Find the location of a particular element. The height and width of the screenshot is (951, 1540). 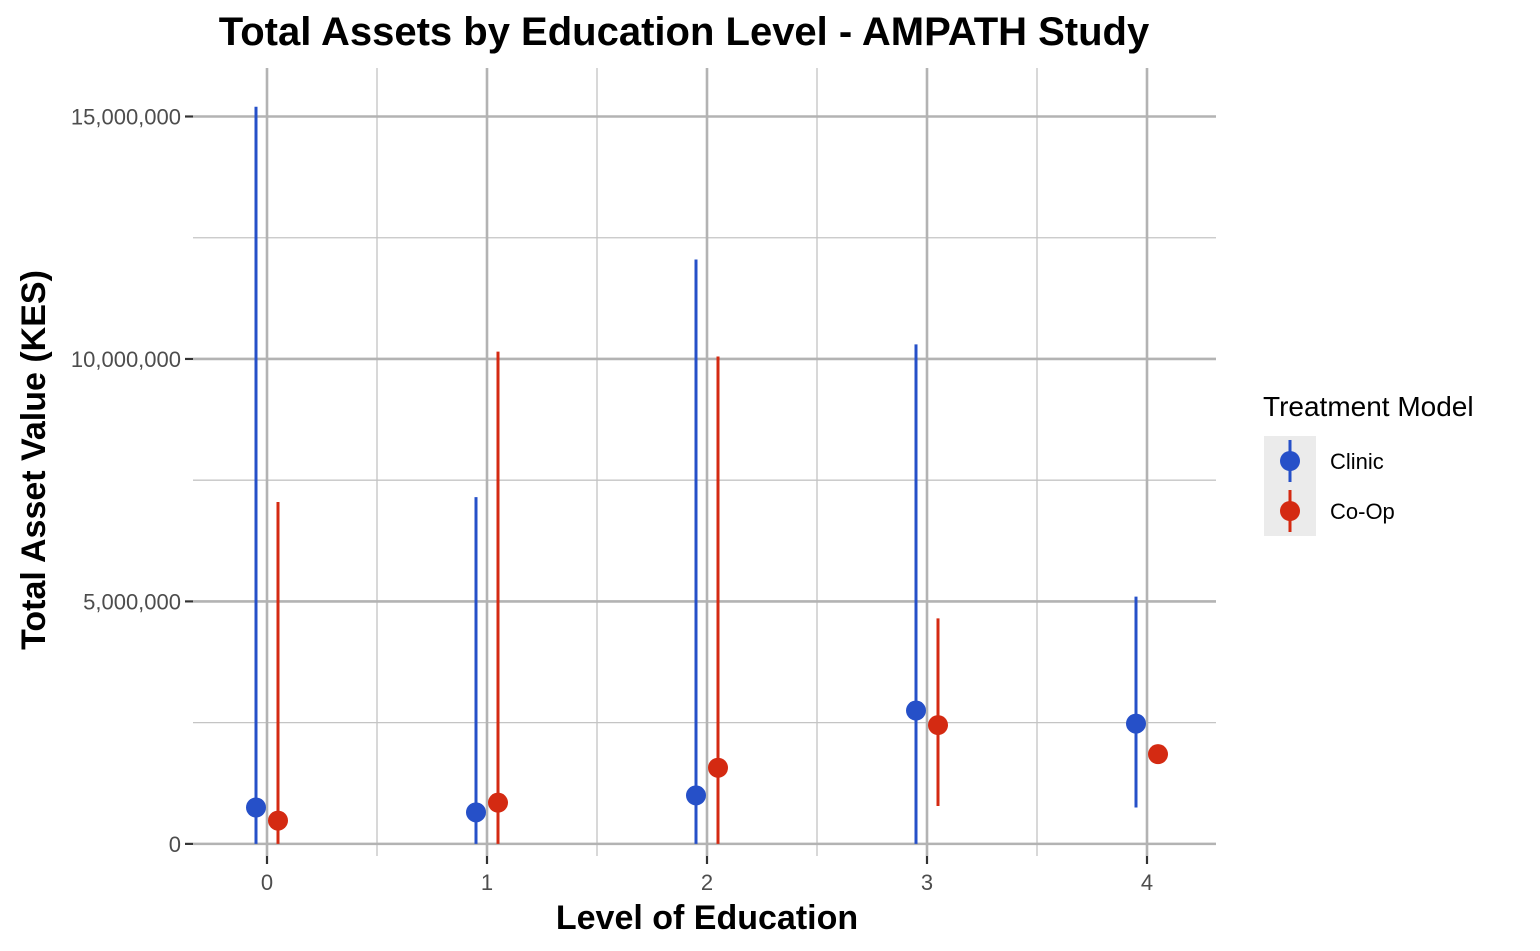

y-tick-label: 0 is located at coordinates (175, 844).